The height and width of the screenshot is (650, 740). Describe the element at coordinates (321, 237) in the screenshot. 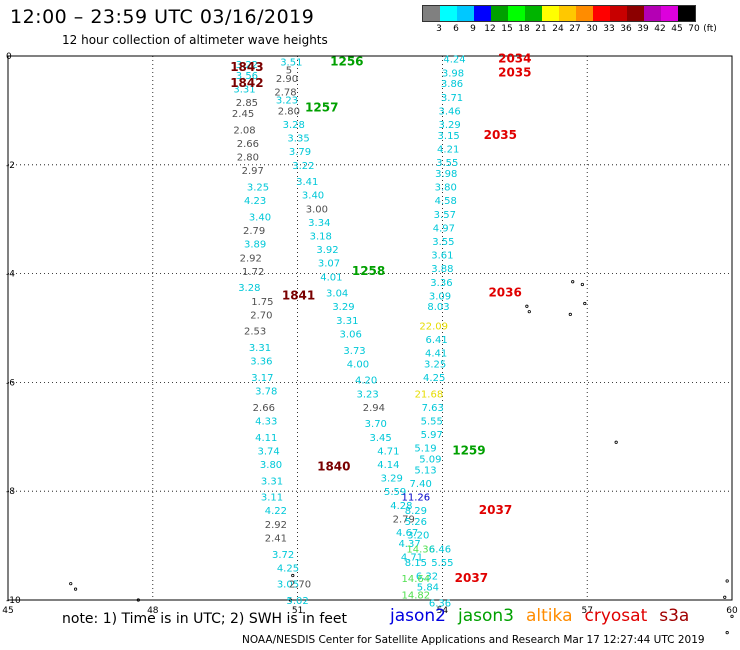

I see `swh-value: 3.18` at that location.